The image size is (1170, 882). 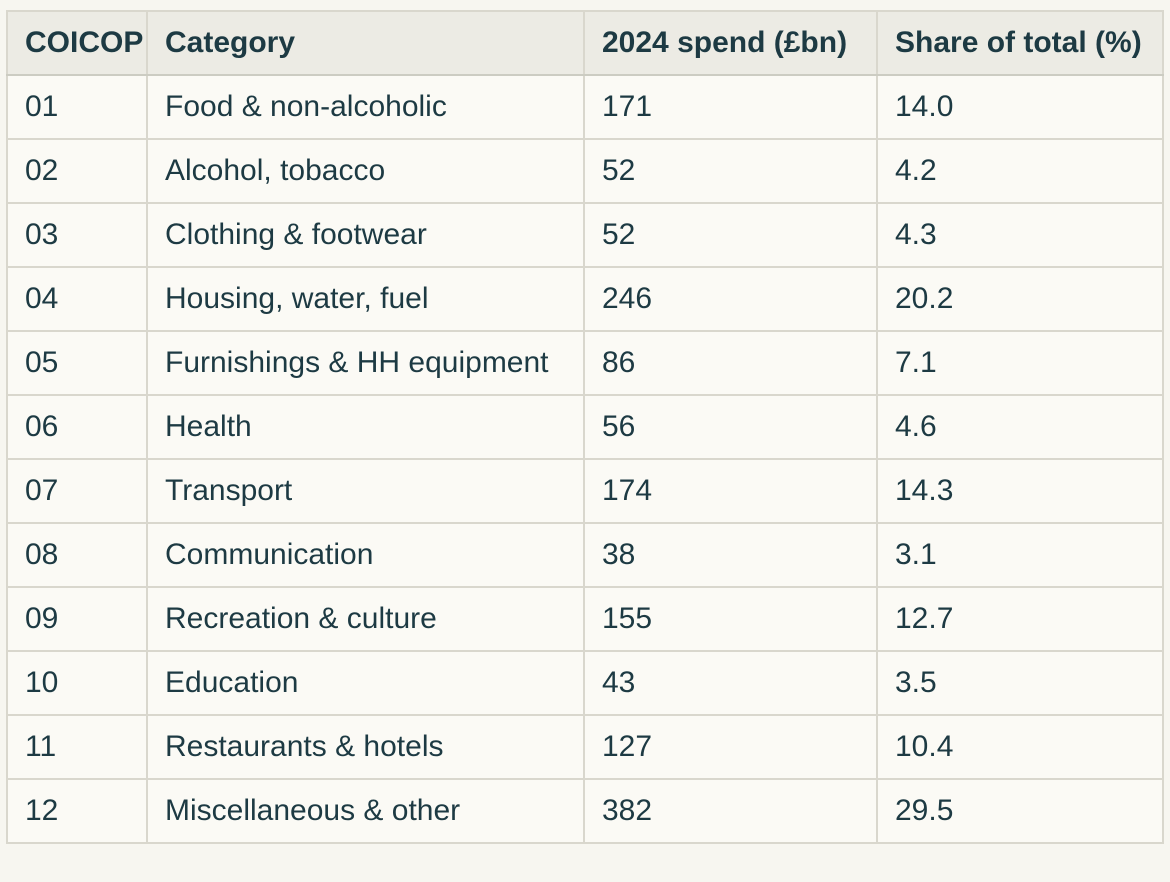 I want to click on cell-spend: 38, so click(x=730, y=555).